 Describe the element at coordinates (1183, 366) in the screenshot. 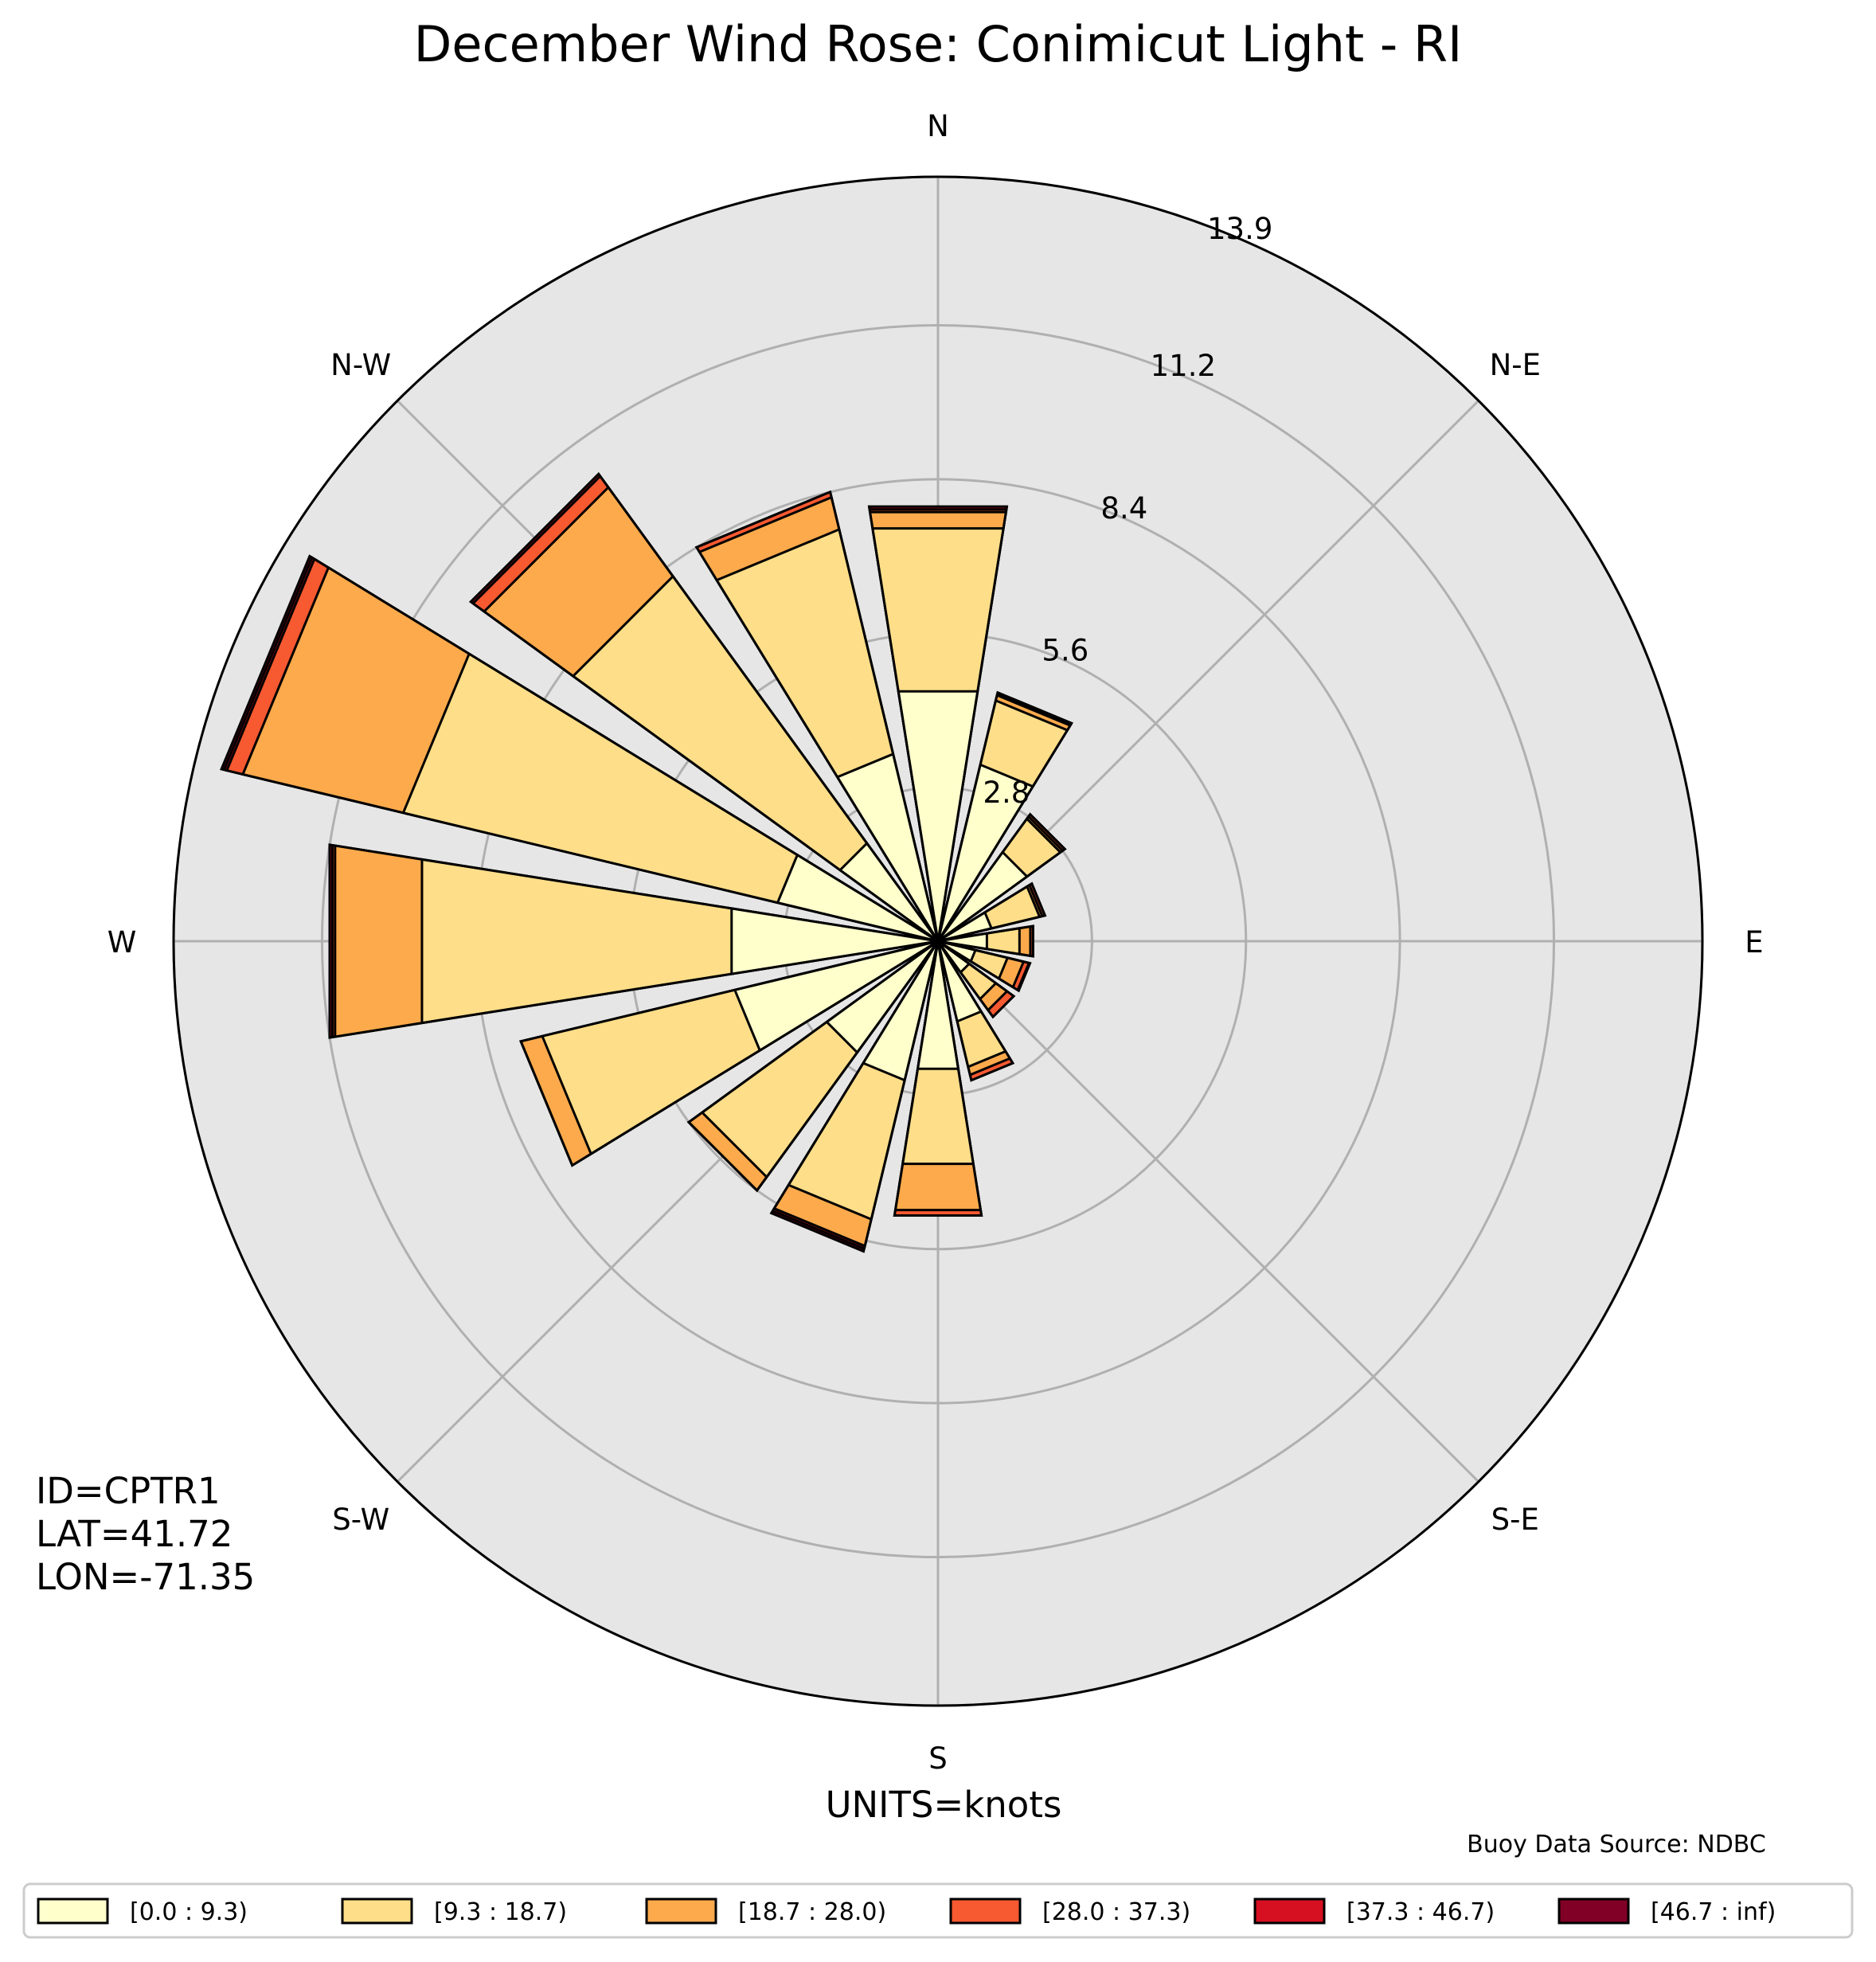

I see `radial-tick-label: 11.2` at that location.